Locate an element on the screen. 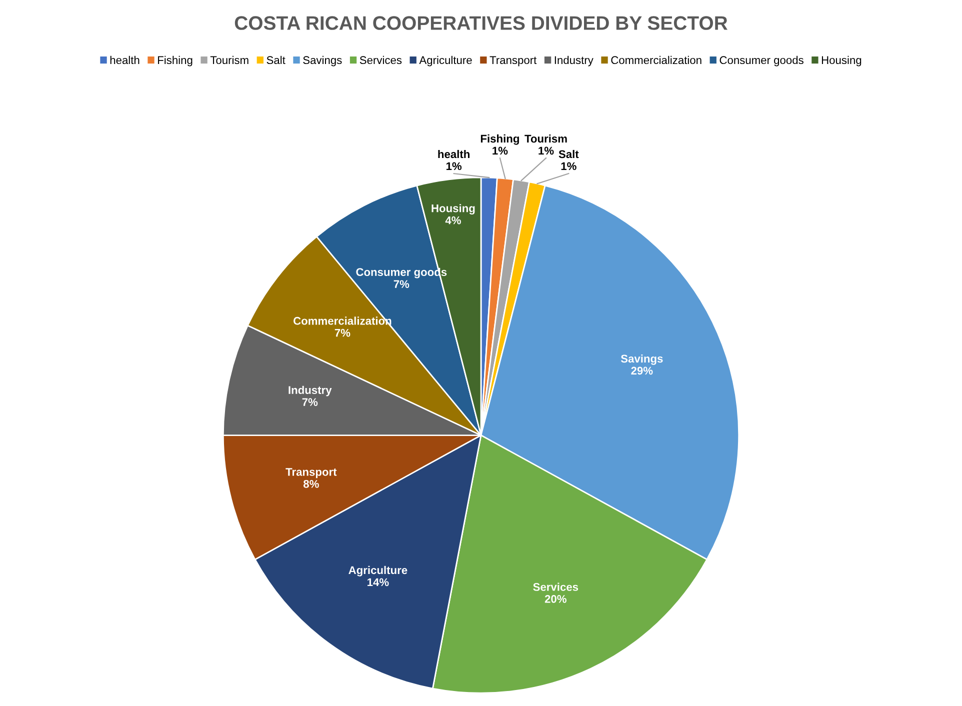  legend-label: Transport is located at coordinates (513, 61).